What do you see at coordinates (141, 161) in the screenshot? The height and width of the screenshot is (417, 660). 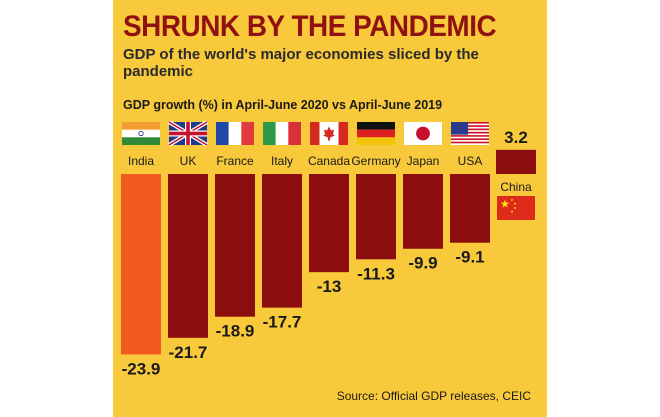 I see `category-label-india: India` at bounding box center [141, 161].